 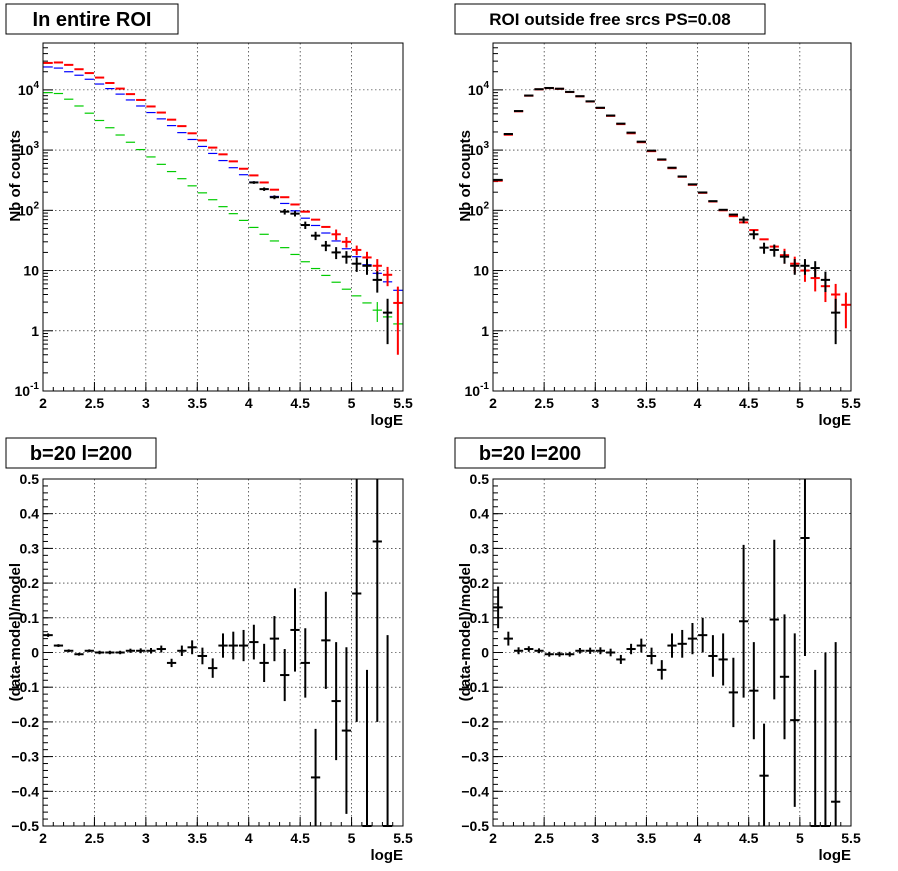 I want to click on x-tick-label: 3.5, so click(x=647, y=838).